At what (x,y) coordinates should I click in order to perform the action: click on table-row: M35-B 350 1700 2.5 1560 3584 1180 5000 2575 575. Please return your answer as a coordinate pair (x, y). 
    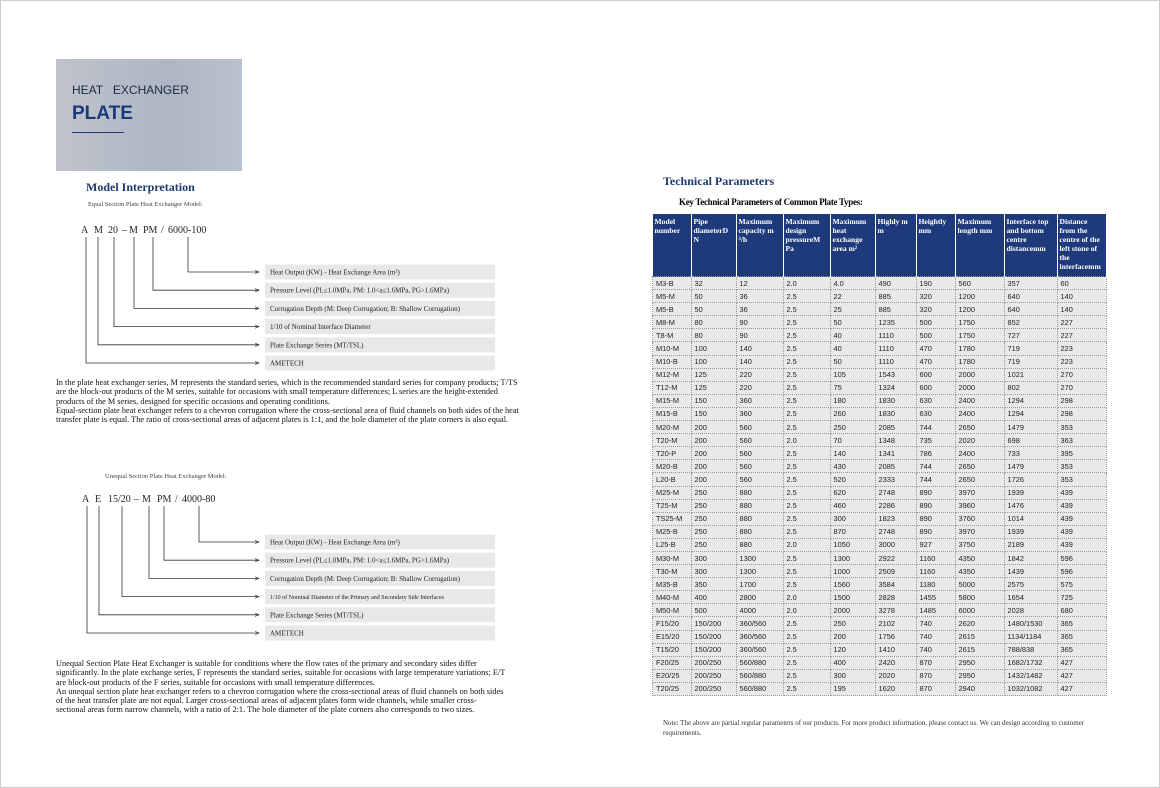
    Looking at the image, I should click on (879, 584).